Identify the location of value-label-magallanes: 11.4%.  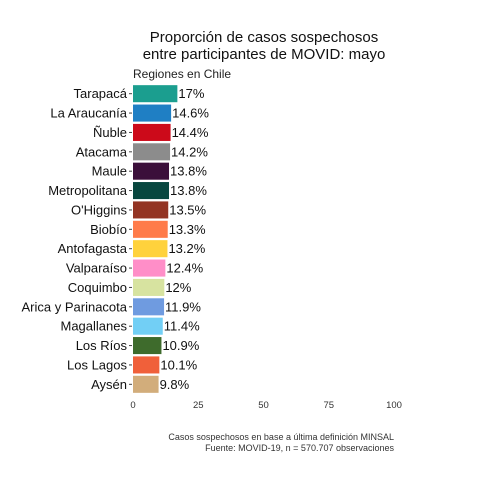
(182, 326).